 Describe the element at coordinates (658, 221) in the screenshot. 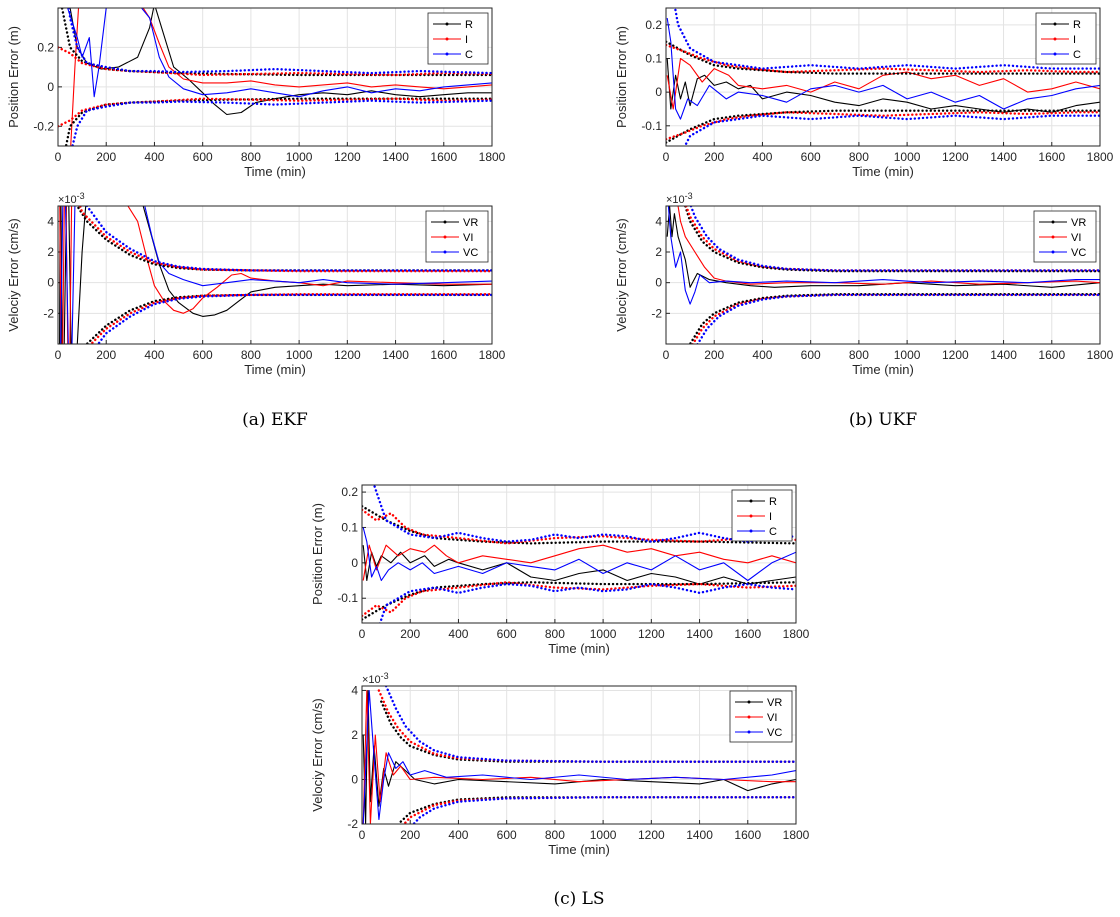

I see `y-tick-label: 4` at that location.